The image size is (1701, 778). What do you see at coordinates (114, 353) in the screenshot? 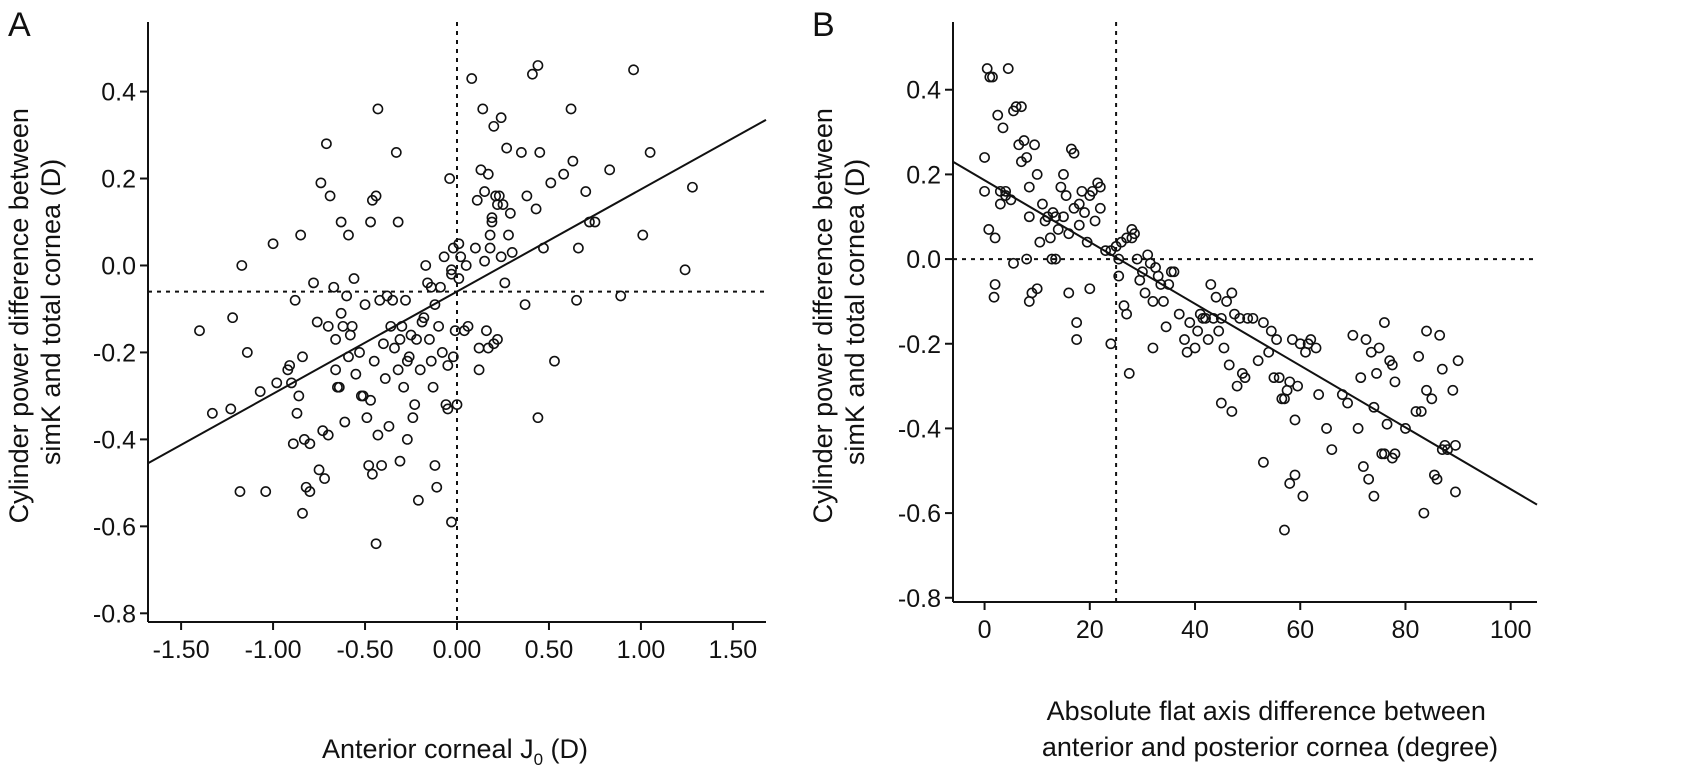
I see `panel-a-y-tick-label: -0.2` at bounding box center [114, 353].